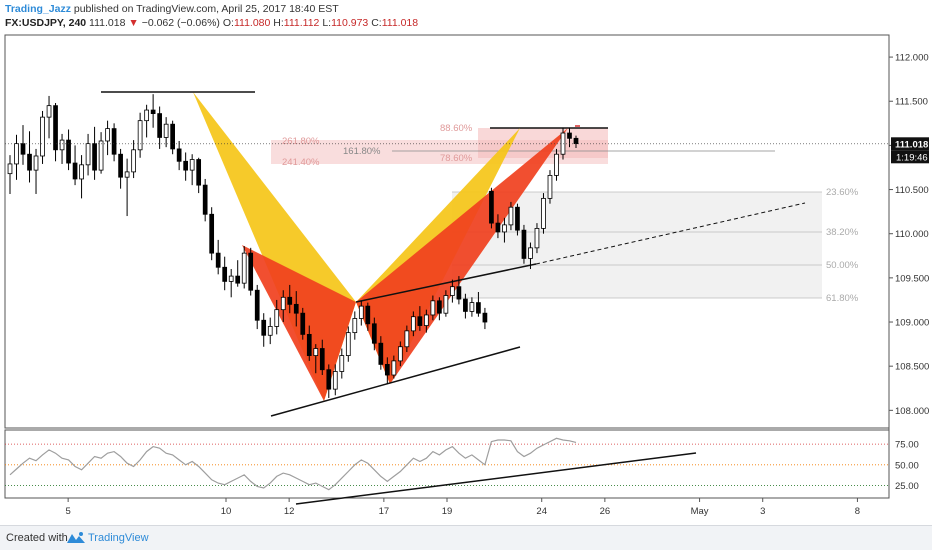 This screenshot has width=932, height=550. Describe the element at coordinates (466, 537) in the screenshot. I see `footer-bar: Created with TradingView` at that location.